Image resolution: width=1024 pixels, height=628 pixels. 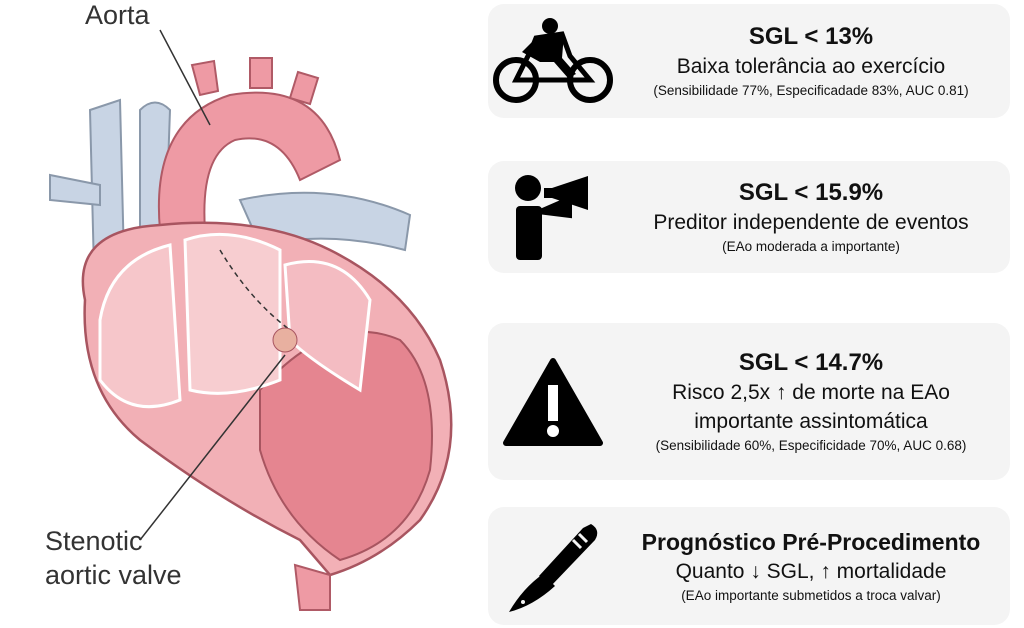 I want to click on panel-title: SGL < 15.9%, so click(x=811, y=192).